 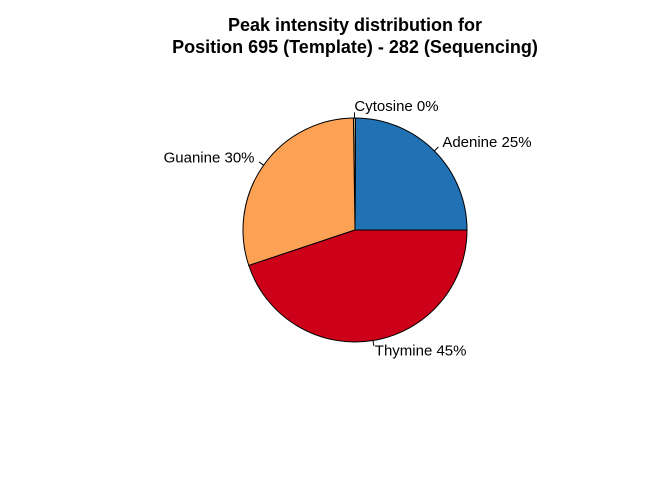 I want to click on pie-label-tick-adenine, so click(x=436, y=149).